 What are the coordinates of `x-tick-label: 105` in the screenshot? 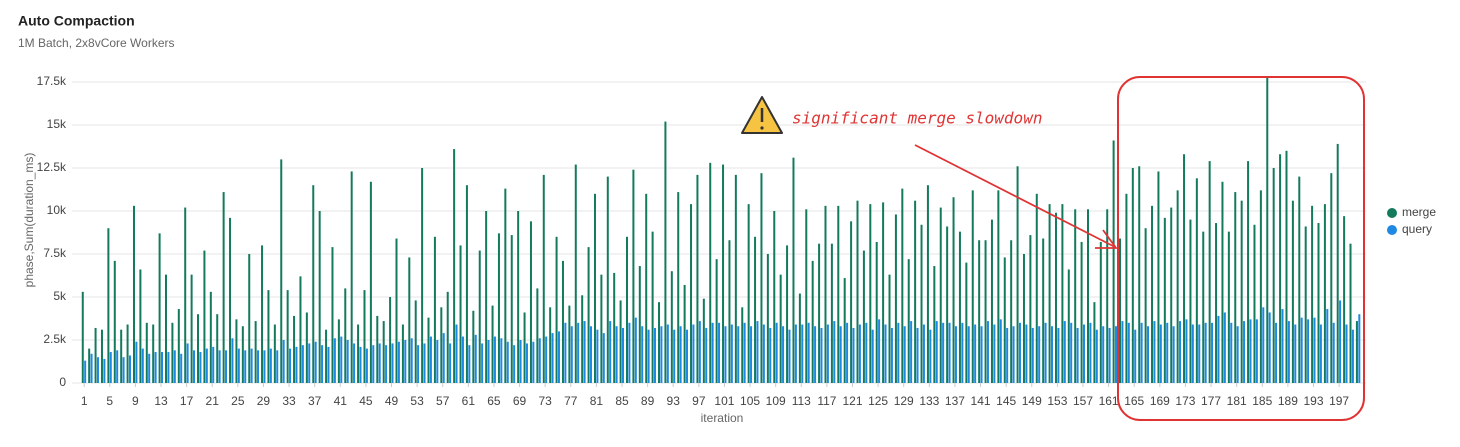 It's located at (750, 401).